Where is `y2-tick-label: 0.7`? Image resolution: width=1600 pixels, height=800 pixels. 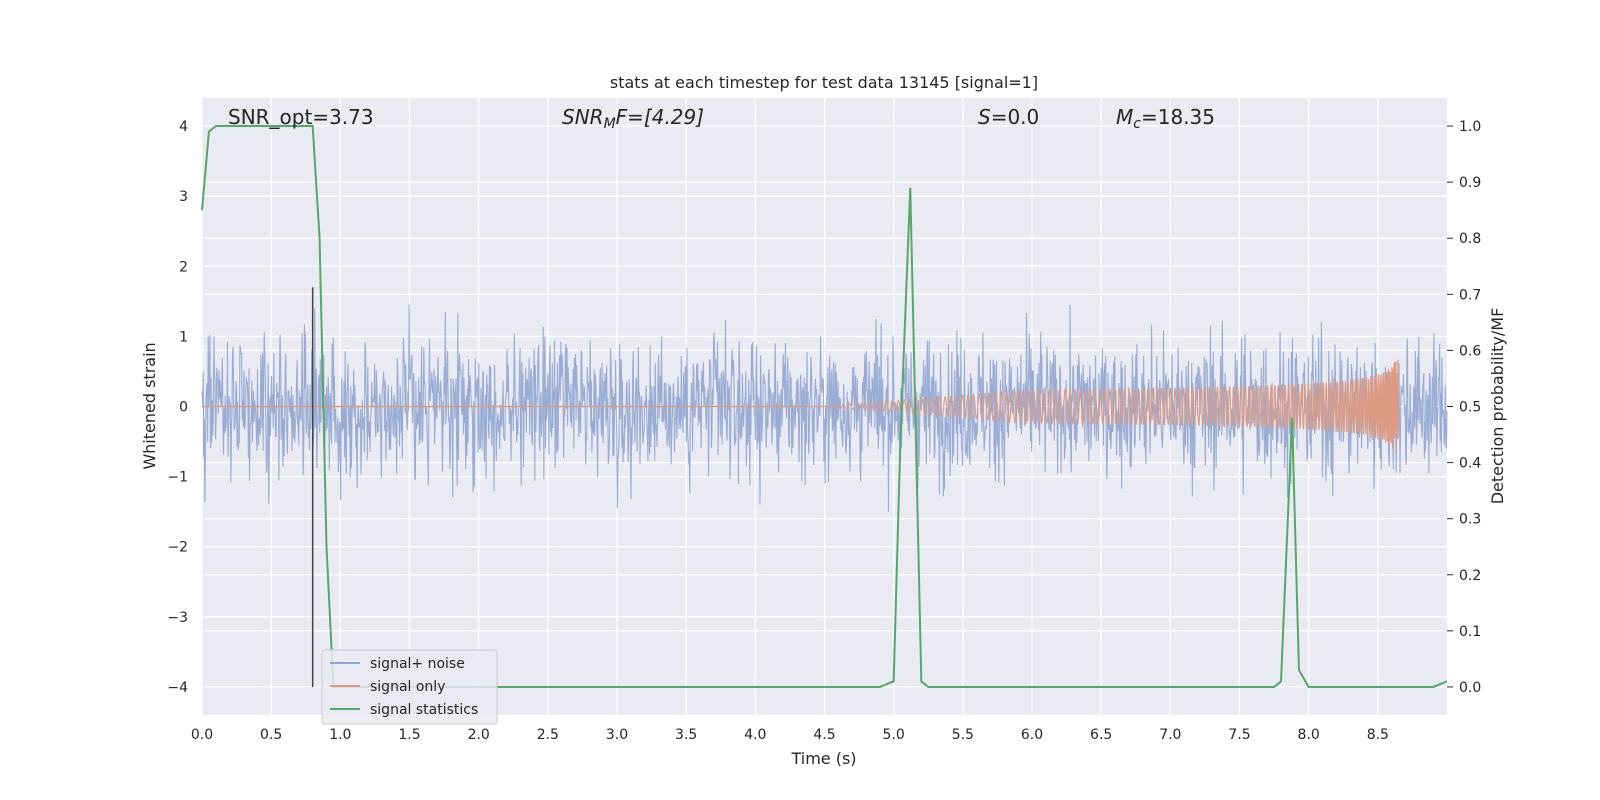
y2-tick-label: 0.7 is located at coordinates (1470, 295).